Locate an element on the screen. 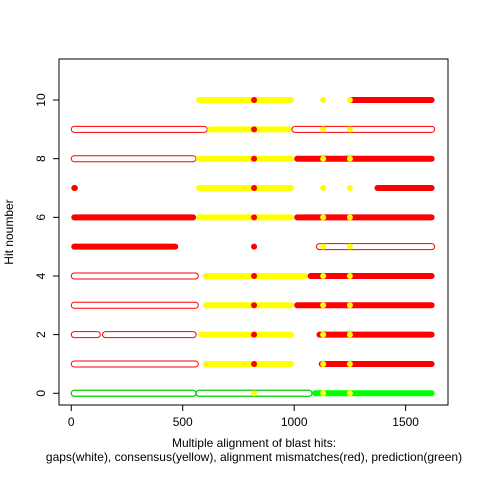  x-axis: 0 500 1000 1500 is located at coordinates (243, 416).